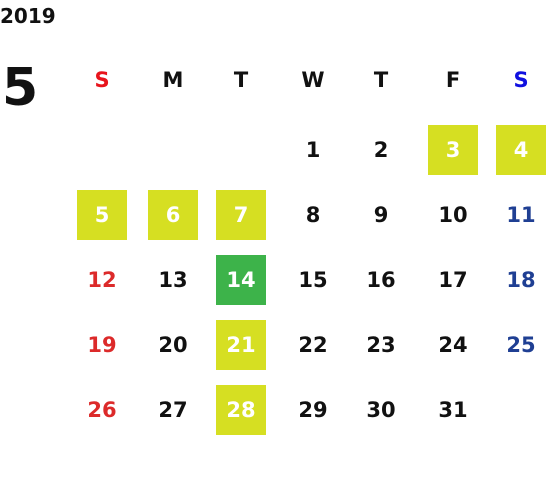 The width and height of the screenshot is (548, 503). Describe the element at coordinates (453, 345) in the screenshot. I see `day: 24` at that location.